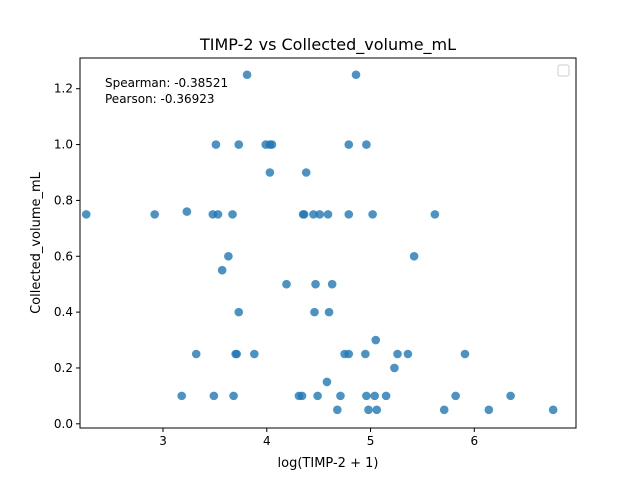 The height and width of the screenshot is (480, 640). Describe the element at coordinates (166, 83) in the screenshot. I see `spearman-annotation: Spearman: -0.38521` at that location.